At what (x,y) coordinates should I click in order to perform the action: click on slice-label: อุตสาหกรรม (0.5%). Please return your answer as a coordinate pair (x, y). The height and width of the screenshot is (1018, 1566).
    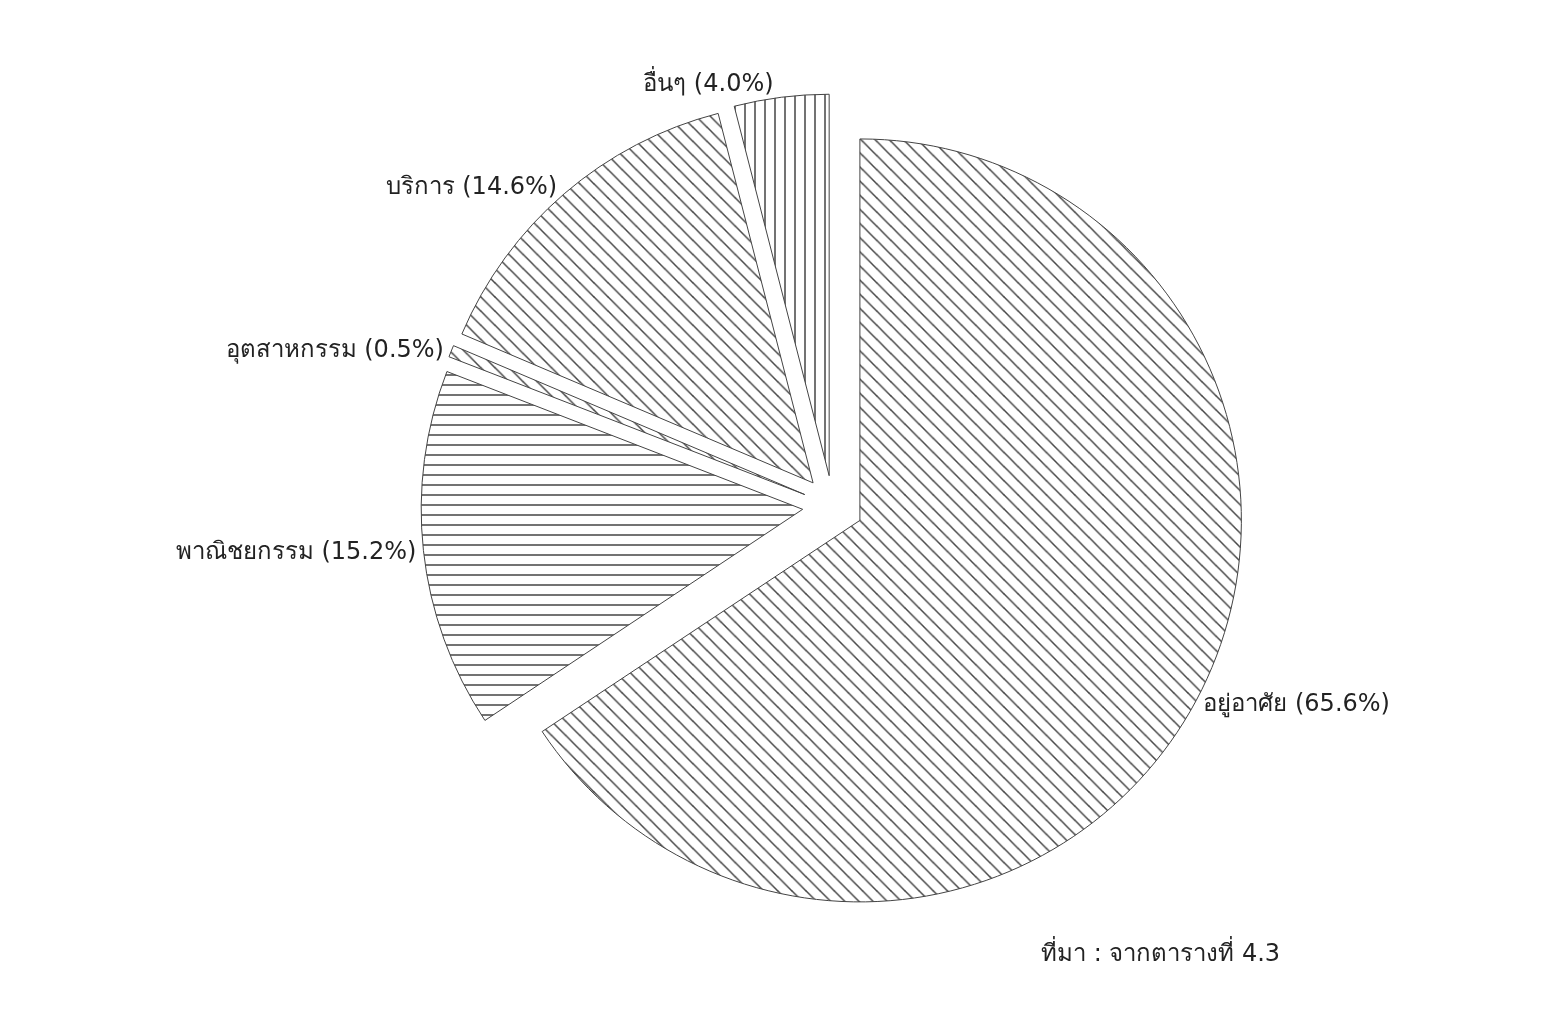
    Looking at the image, I should click on (334, 349).